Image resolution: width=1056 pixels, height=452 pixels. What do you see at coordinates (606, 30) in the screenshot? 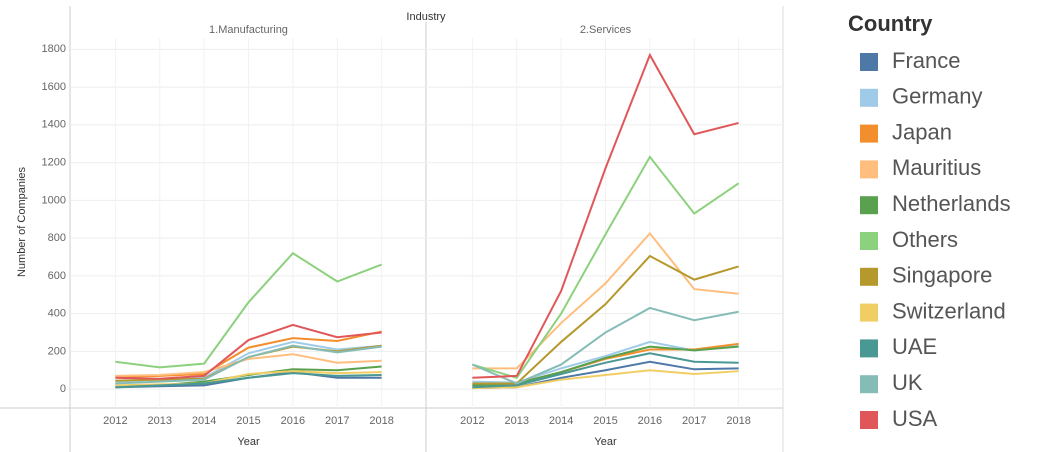
I see `panel-title: 2.Services` at bounding box center [606, 30].